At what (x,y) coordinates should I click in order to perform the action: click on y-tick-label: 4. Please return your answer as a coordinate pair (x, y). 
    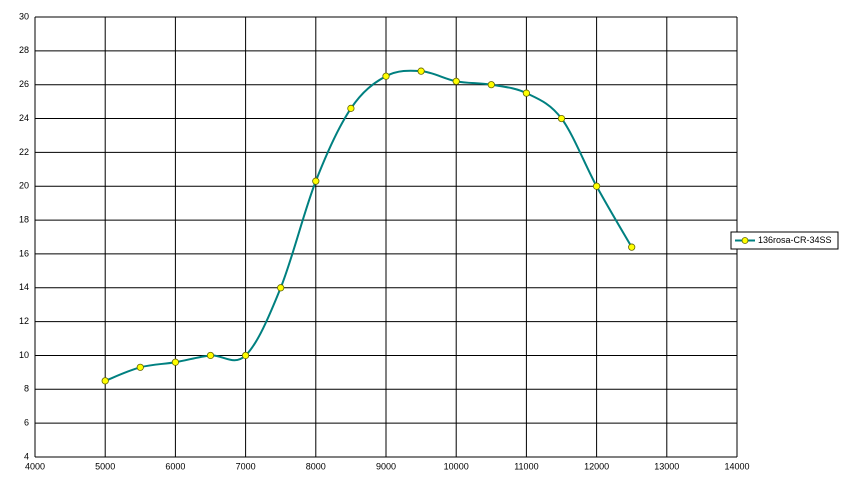
    Looking at the image, I should click on (26, 456).